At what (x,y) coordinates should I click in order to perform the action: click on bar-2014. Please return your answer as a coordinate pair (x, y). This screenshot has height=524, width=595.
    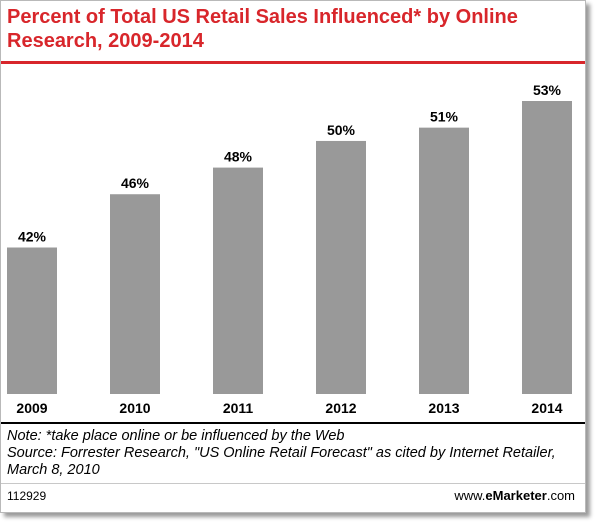
    Looking at the image, I should click on (547, 247).